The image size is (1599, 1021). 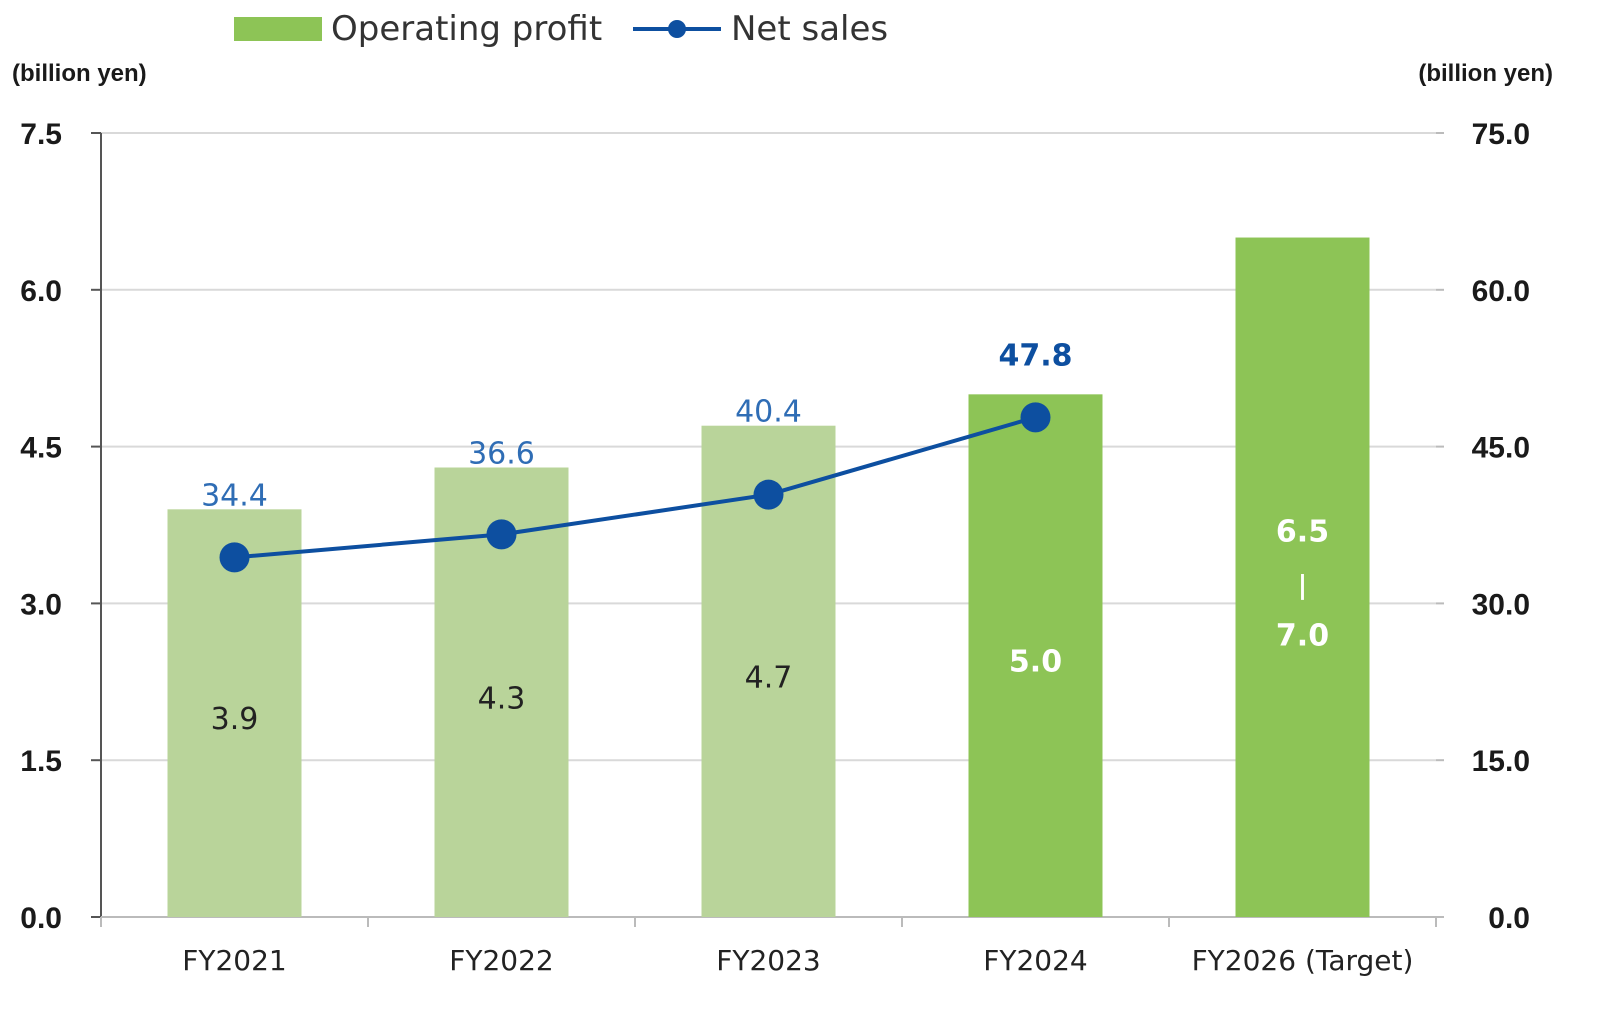 I want to click on net-sales-value-label: 34.4, so click(x=234, y=495).